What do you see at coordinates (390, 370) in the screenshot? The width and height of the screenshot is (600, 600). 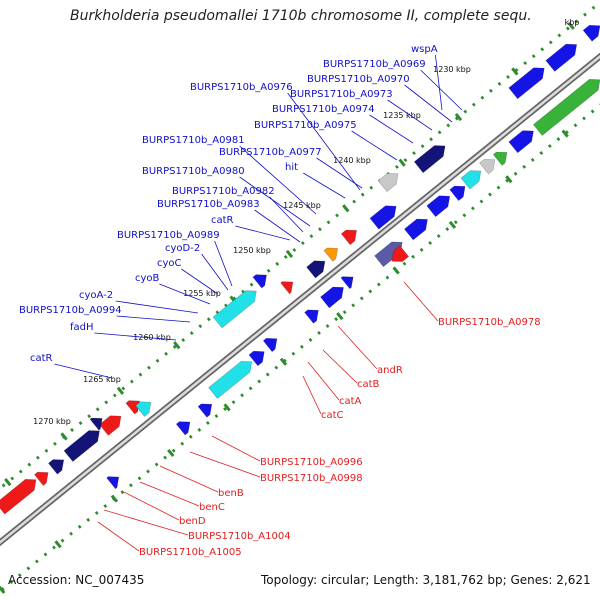 I see `gene-label-reverse: andR` at bounding box center [390, 370].